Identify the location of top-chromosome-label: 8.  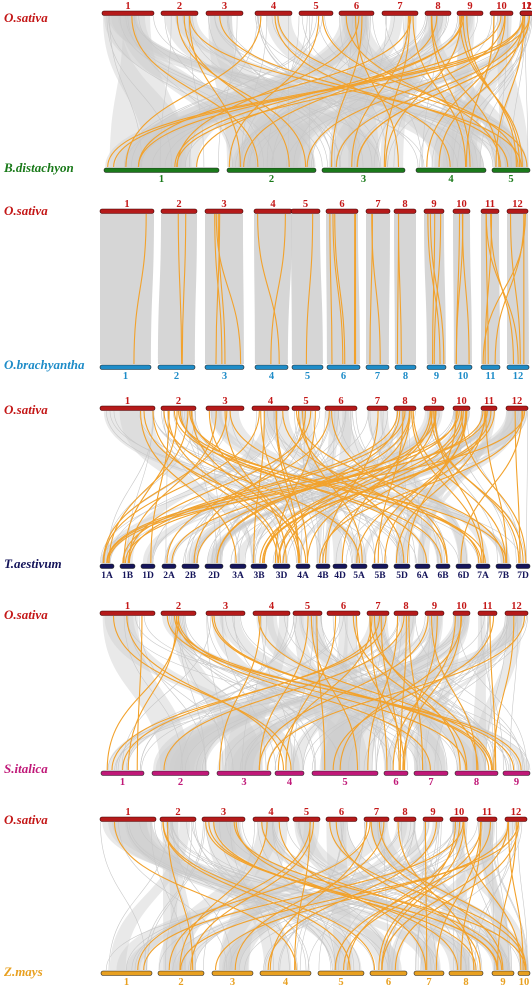
(404, 401).